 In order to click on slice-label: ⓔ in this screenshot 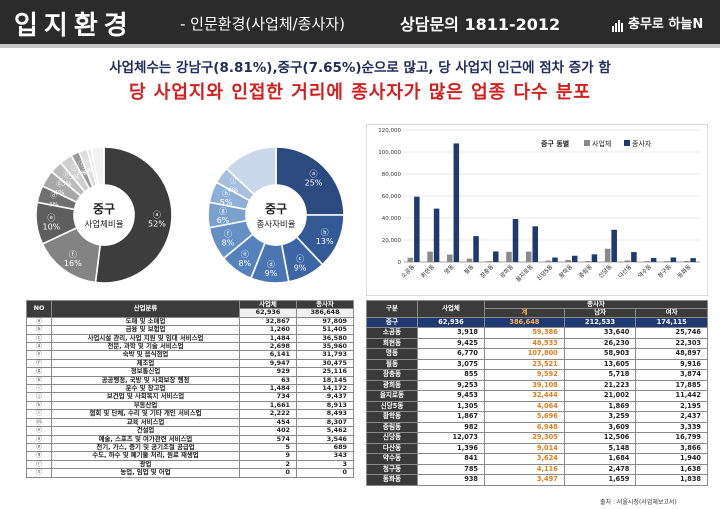, I will do `click(51, 218)`.